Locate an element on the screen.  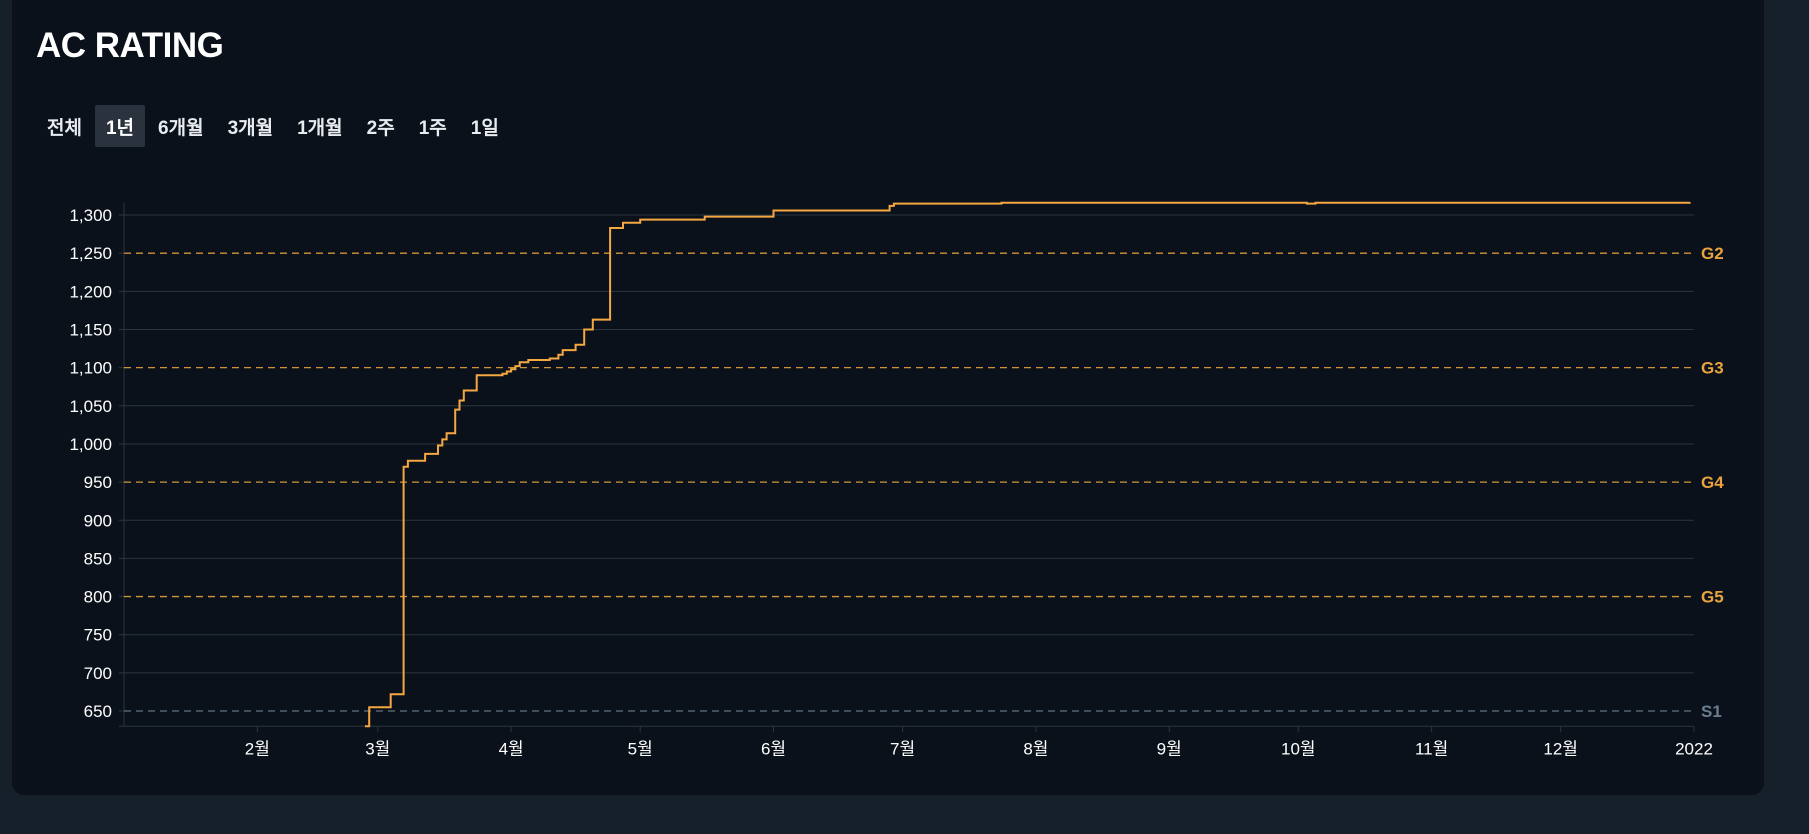
y-tick-label: 1,300 is located at coordinates (90, 215).